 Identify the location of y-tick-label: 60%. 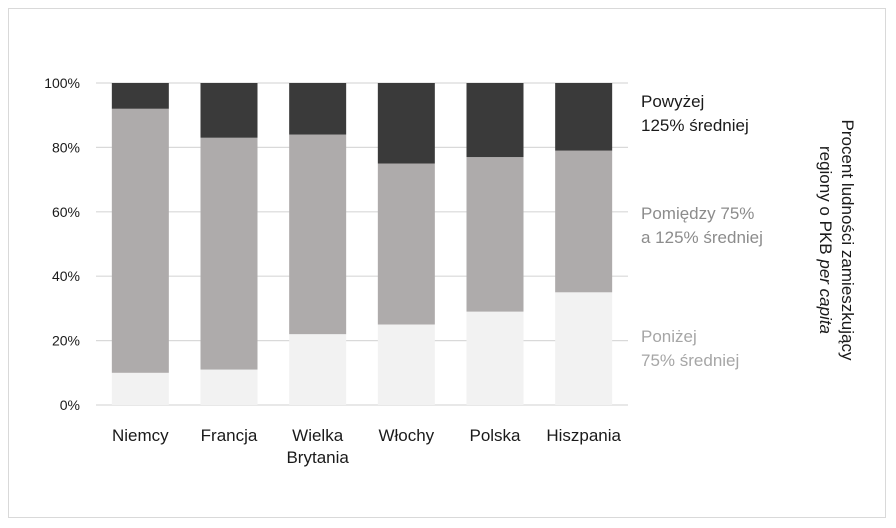
(66, 212).